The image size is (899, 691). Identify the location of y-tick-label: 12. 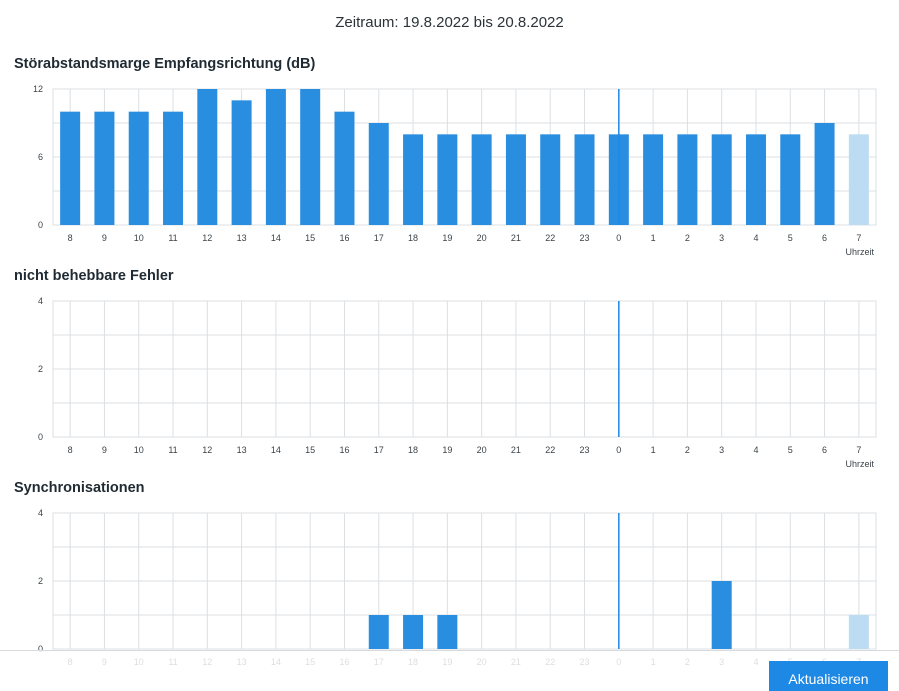
(38, 89).